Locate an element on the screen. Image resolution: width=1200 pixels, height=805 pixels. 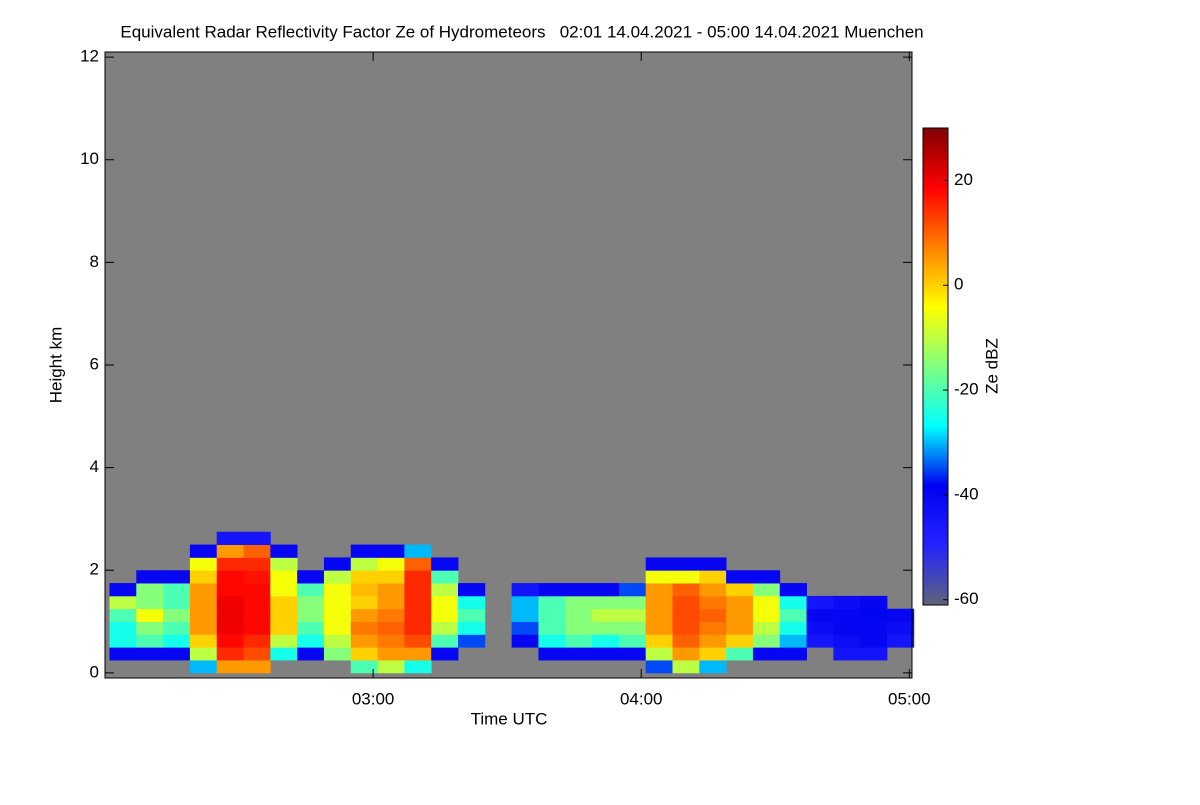
colorbar-label: Ze dBZ is located at coordinates (991, 366).